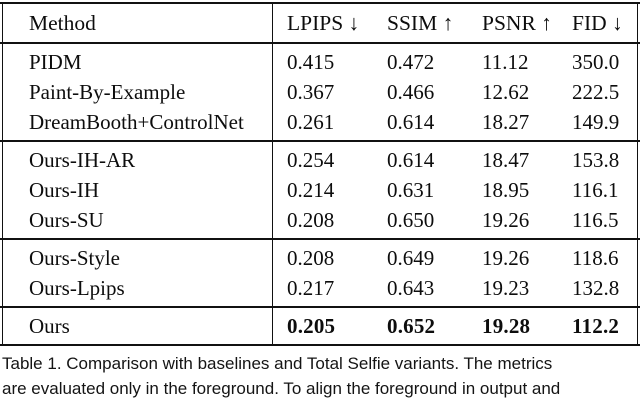  What do you see at coordinates (506, 190) in the screenshot?
I see `psnr-cell: 18.95` at bounding box center [506, 190].